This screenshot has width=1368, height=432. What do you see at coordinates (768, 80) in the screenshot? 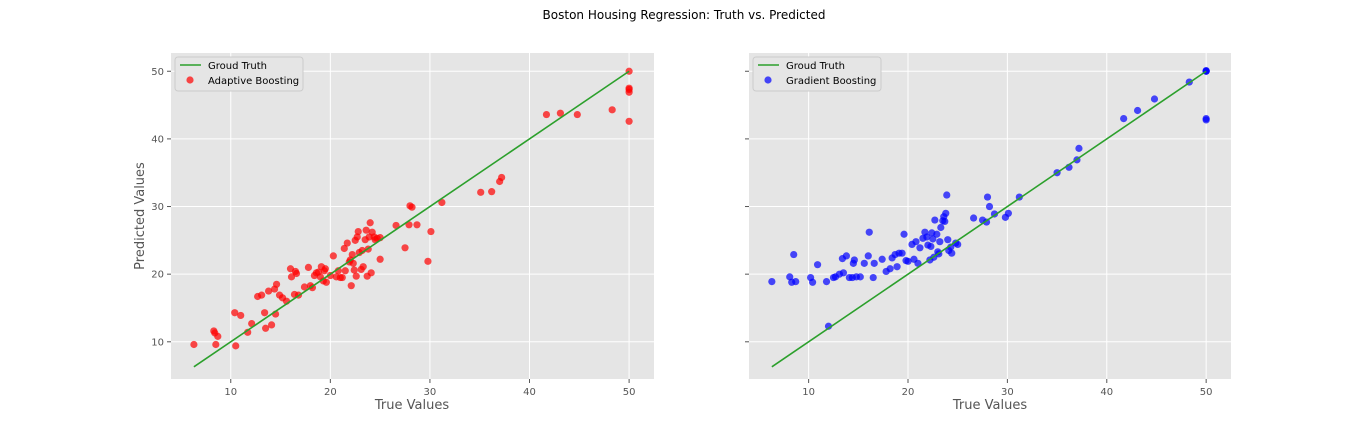
I see `legend-gbr-swatch` at bounding box center [768, 80].